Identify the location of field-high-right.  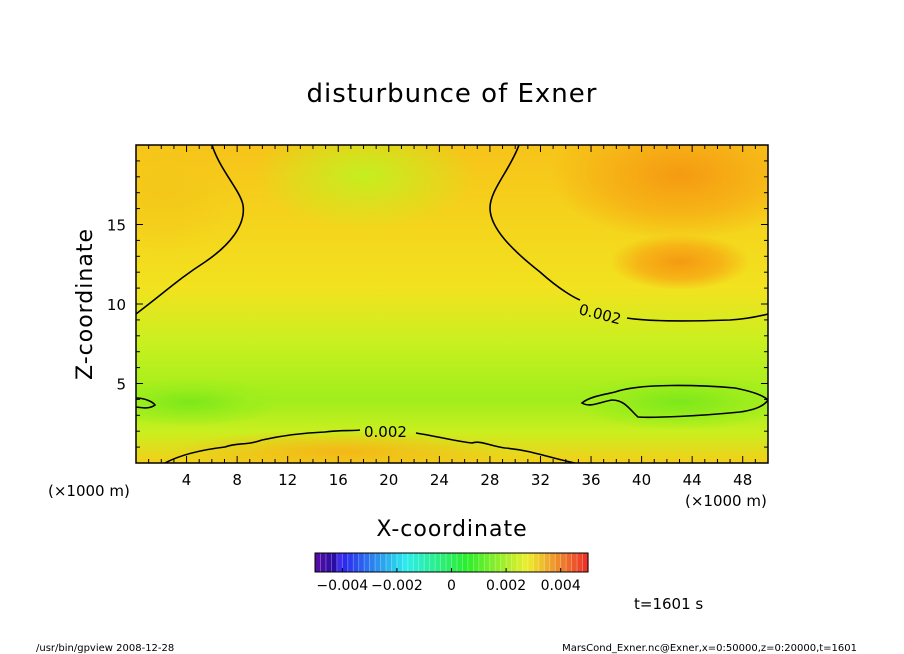
(659, 192).